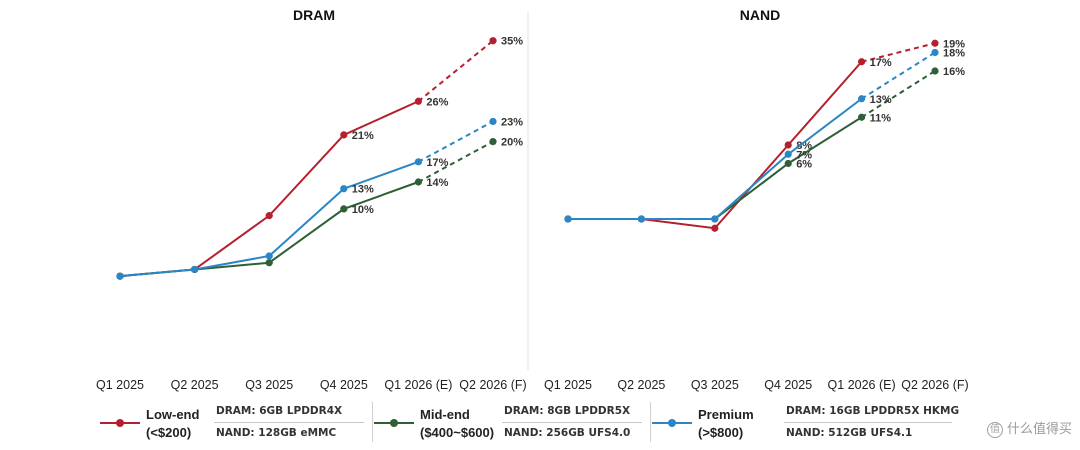 The width and height of the screenshot is (1080, 450). What do you see at coordinates (394, 423) in the screenshot?
I see `legend-marker-mid-end` at bounding box center [394, 423].